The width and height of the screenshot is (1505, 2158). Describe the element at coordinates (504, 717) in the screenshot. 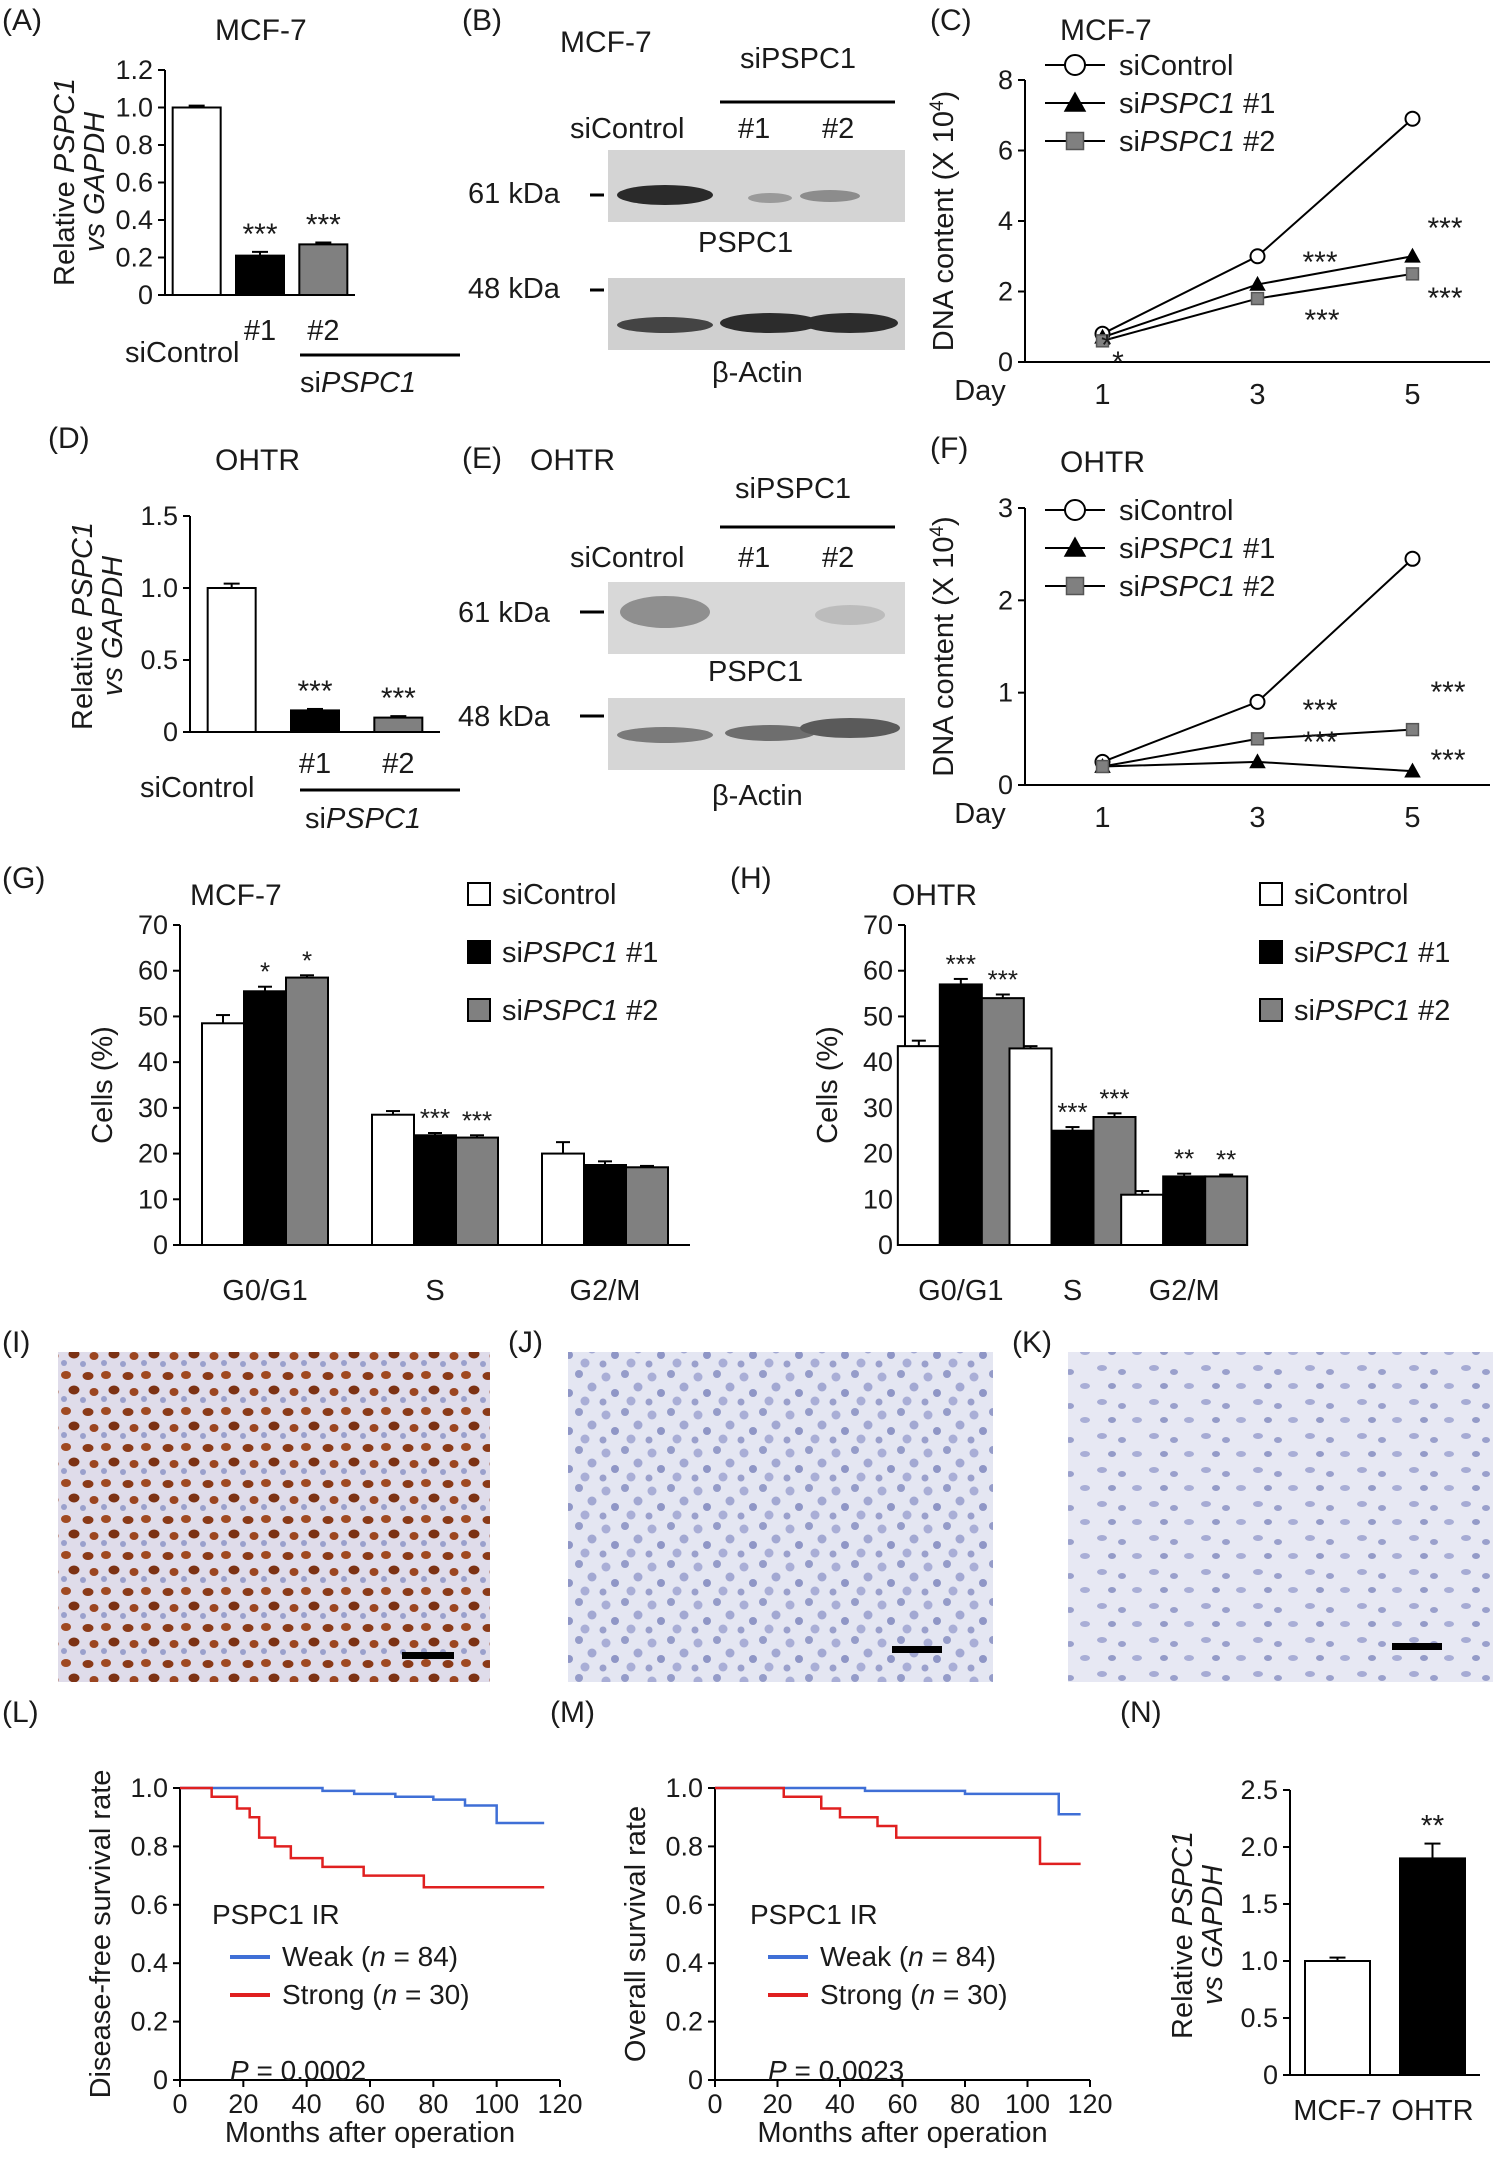

I see `blot-e-mw-bottom: 48 kDa` at that location.